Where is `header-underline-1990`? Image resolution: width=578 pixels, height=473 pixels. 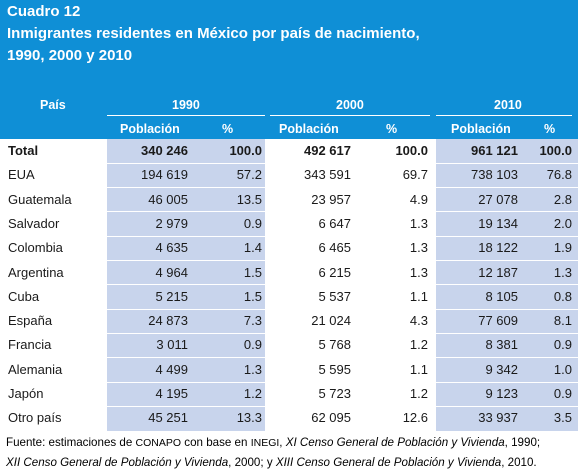
header-underline-1990 is located at coordinates (186, 115).